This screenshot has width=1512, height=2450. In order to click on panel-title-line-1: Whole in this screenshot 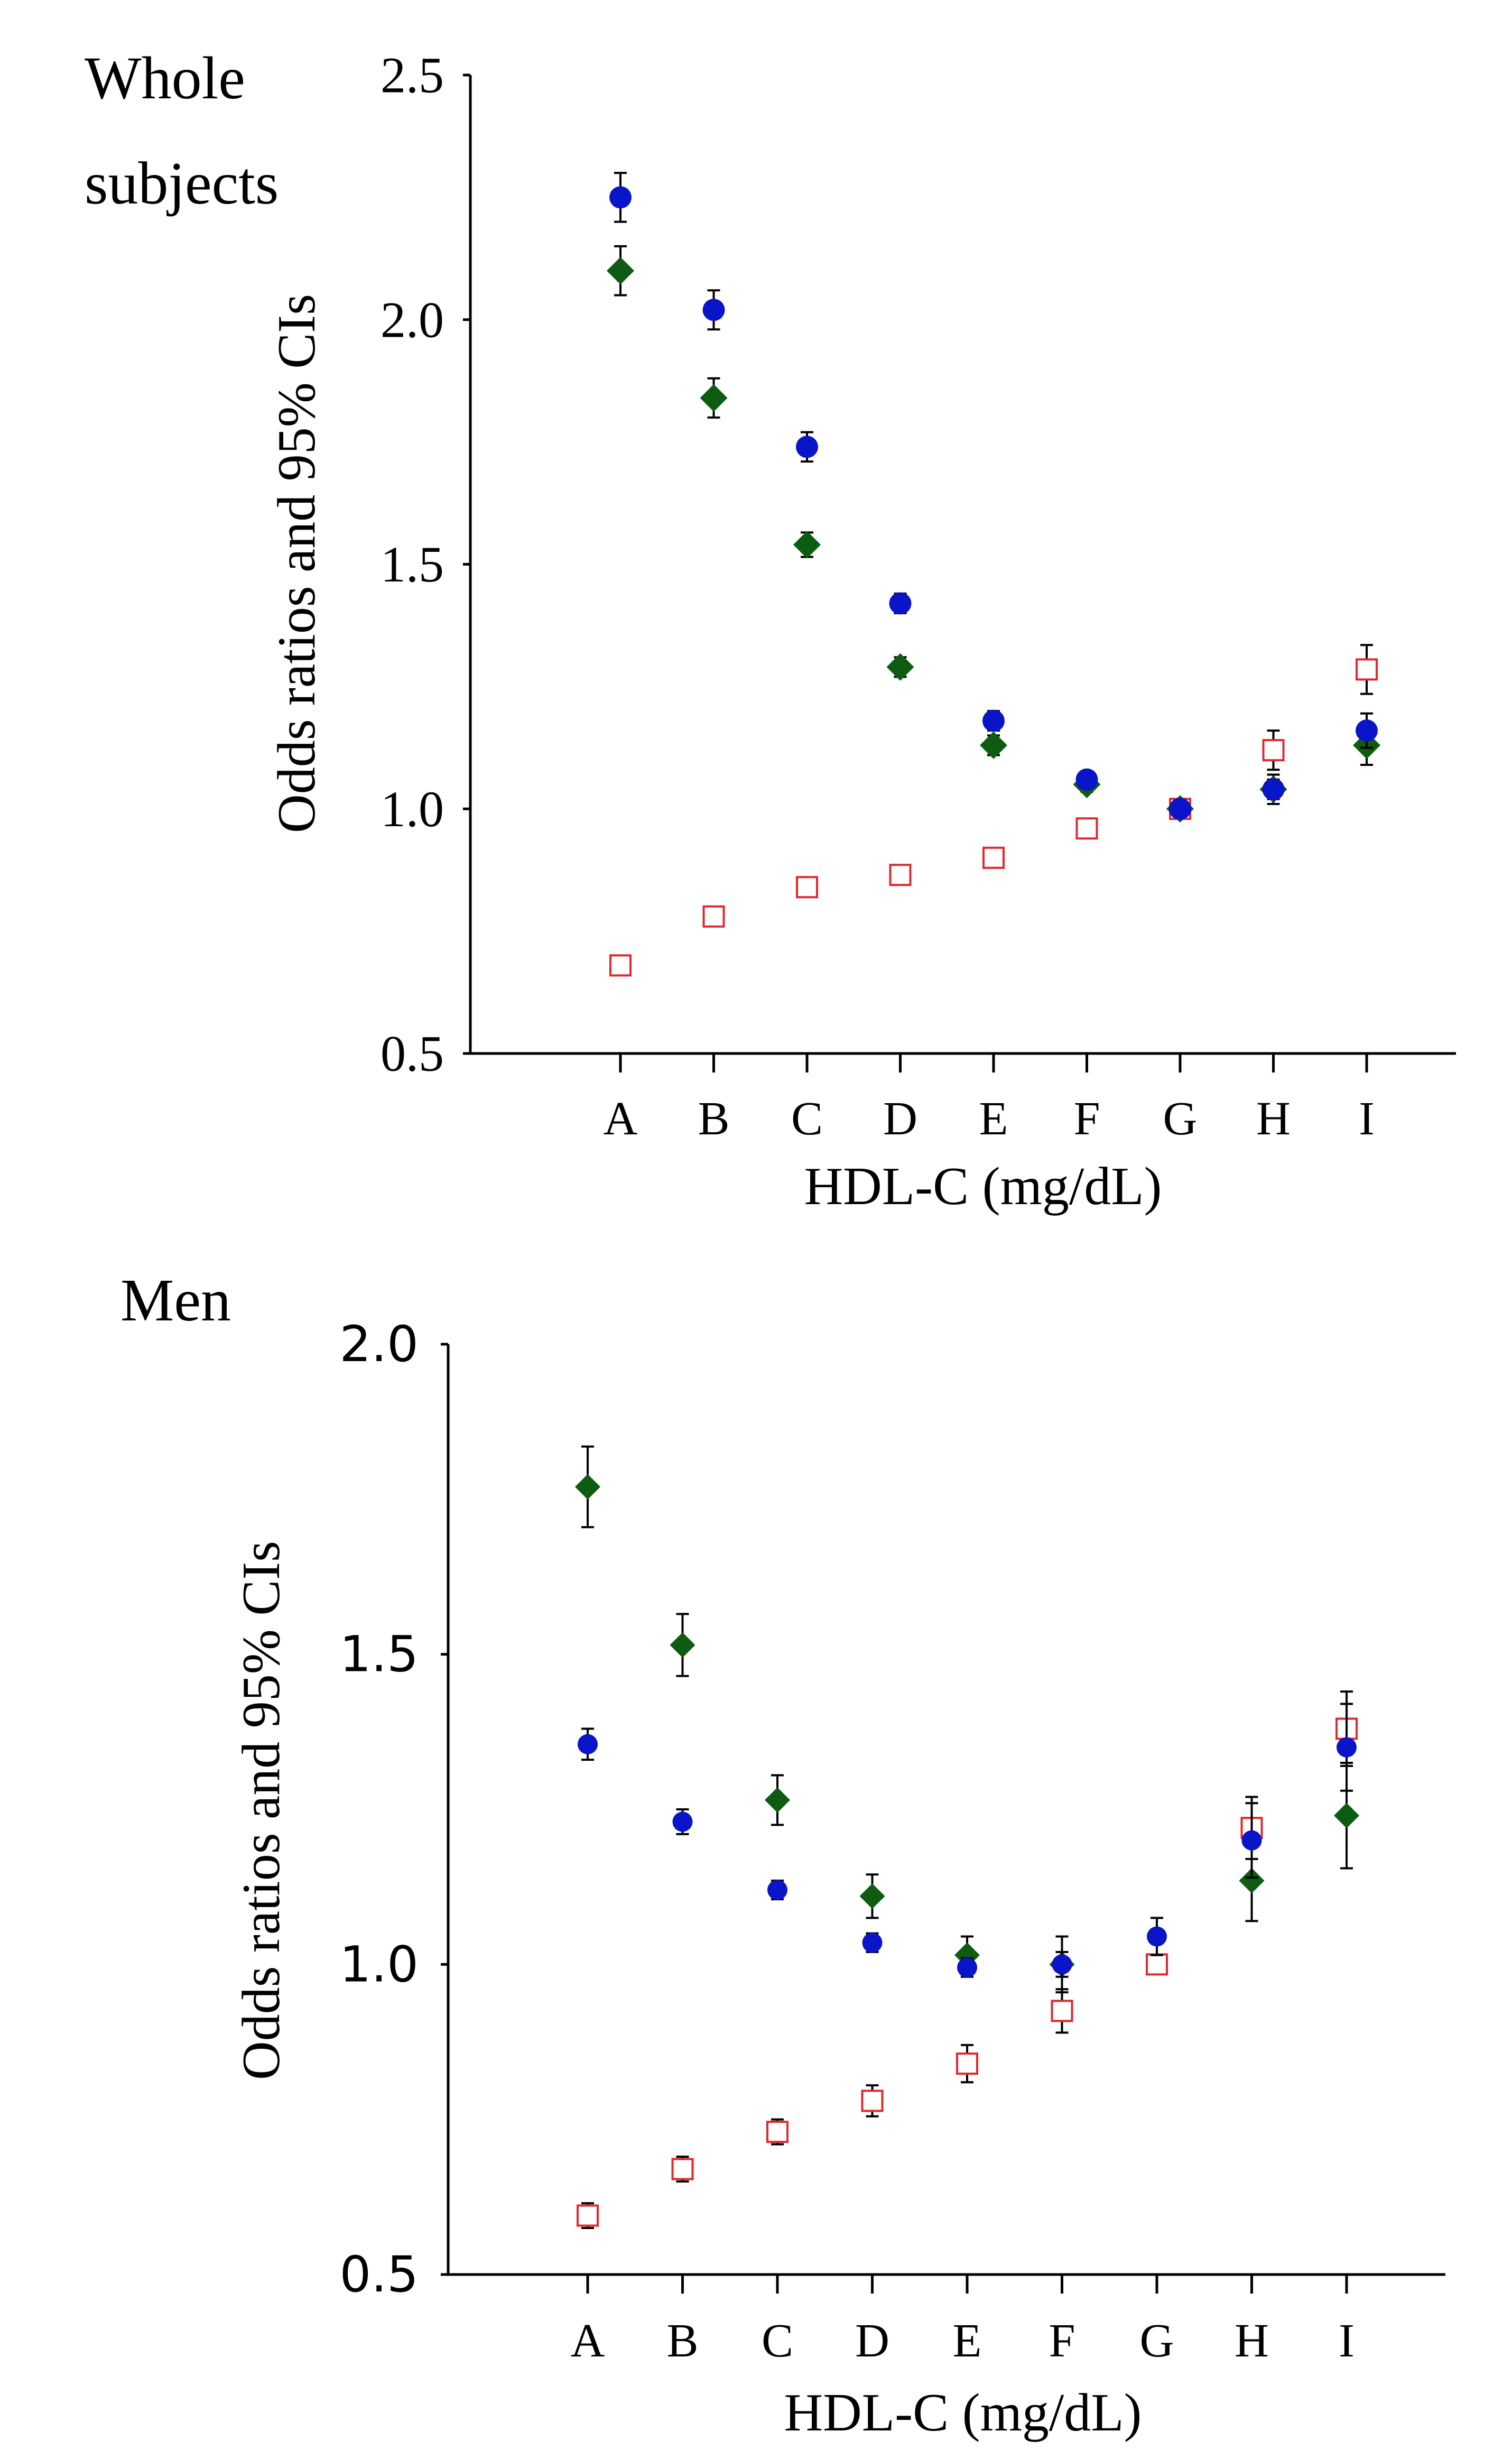, I will do `click(165, 78)`.